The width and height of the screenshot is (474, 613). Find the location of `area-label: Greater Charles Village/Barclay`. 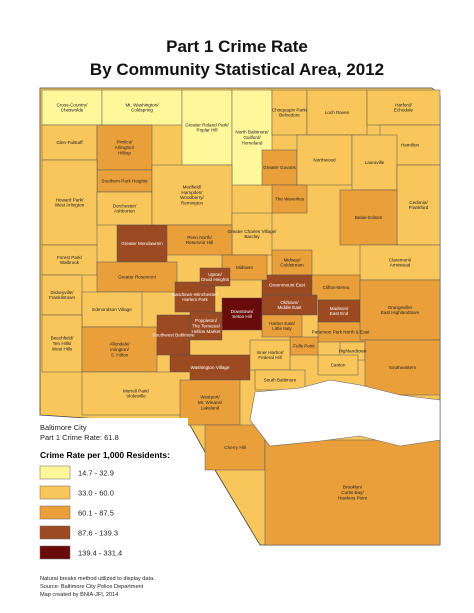

area-label: Greater Charles Village/Barclay is located at coordinates (253, 234).